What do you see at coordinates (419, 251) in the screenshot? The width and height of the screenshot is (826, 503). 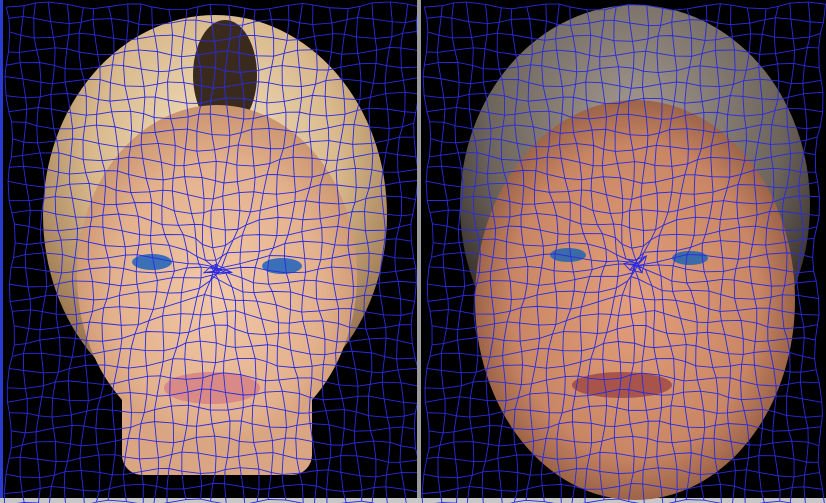 I see `panel-divider` at bounding box center [419, 251].